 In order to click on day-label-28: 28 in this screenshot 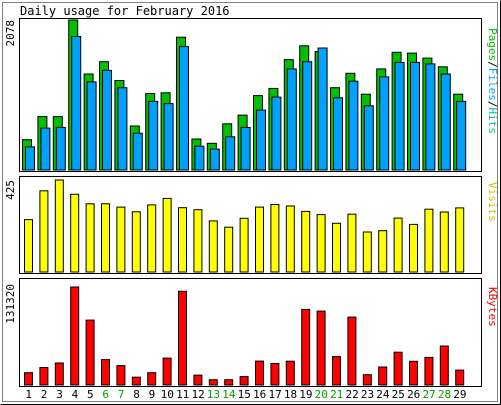, I will do `click(444, 394)`.